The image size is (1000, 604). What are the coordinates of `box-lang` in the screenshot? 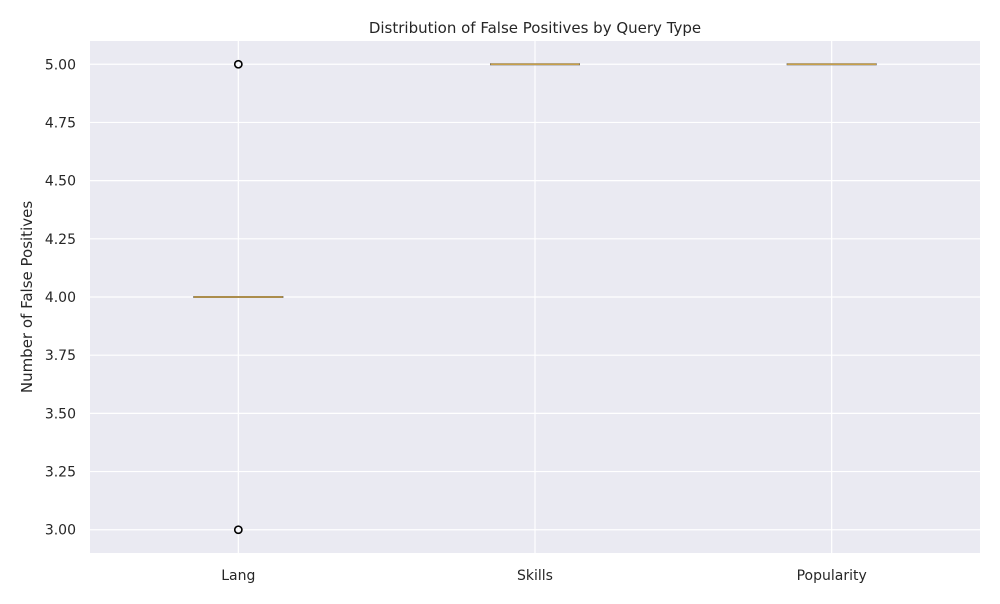 It's located at (238, 297).